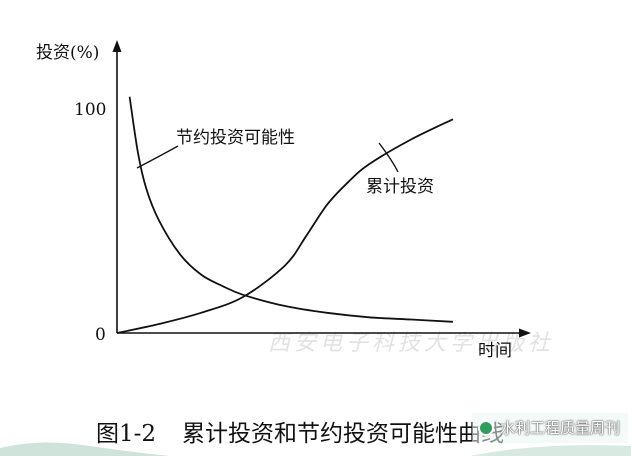 The width and height of the screenshot is (631, 456). What do you see at coordinates (100, 335) in the screenshot?
I see `y-tick-label-0: 0` at bounding box center [100, 335].